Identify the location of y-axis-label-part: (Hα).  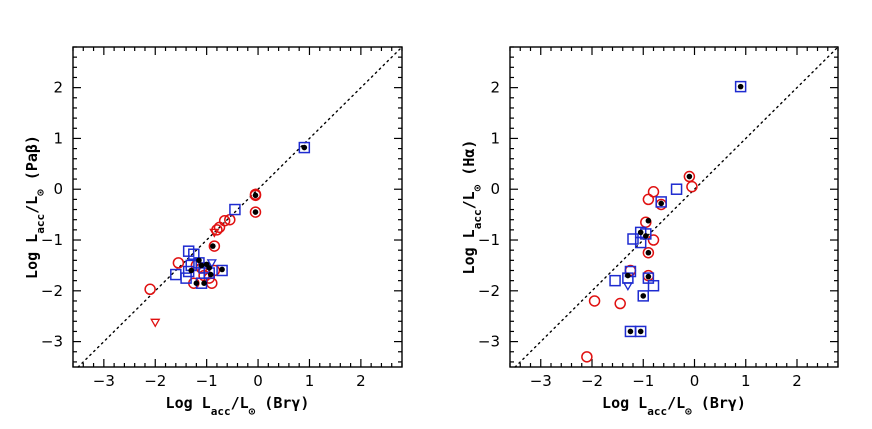
(469, 162).